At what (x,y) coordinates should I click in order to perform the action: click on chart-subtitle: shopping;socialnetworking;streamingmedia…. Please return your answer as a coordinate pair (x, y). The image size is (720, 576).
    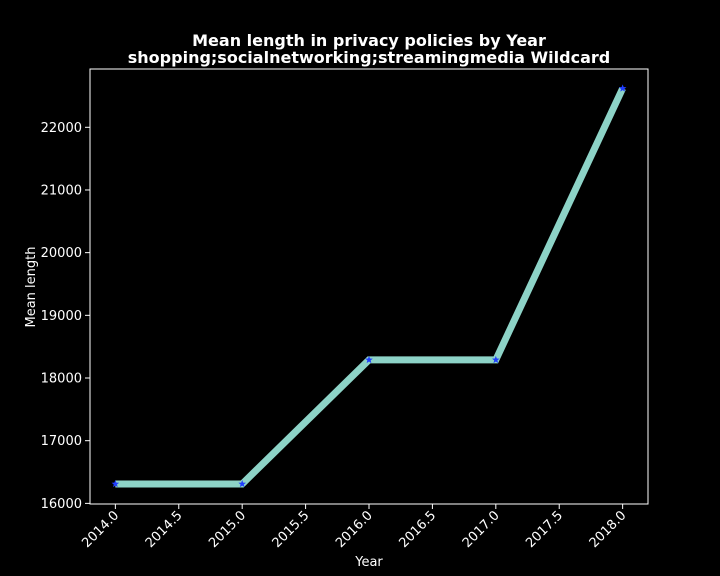
    Looking at the image, I should click on (369, 57).